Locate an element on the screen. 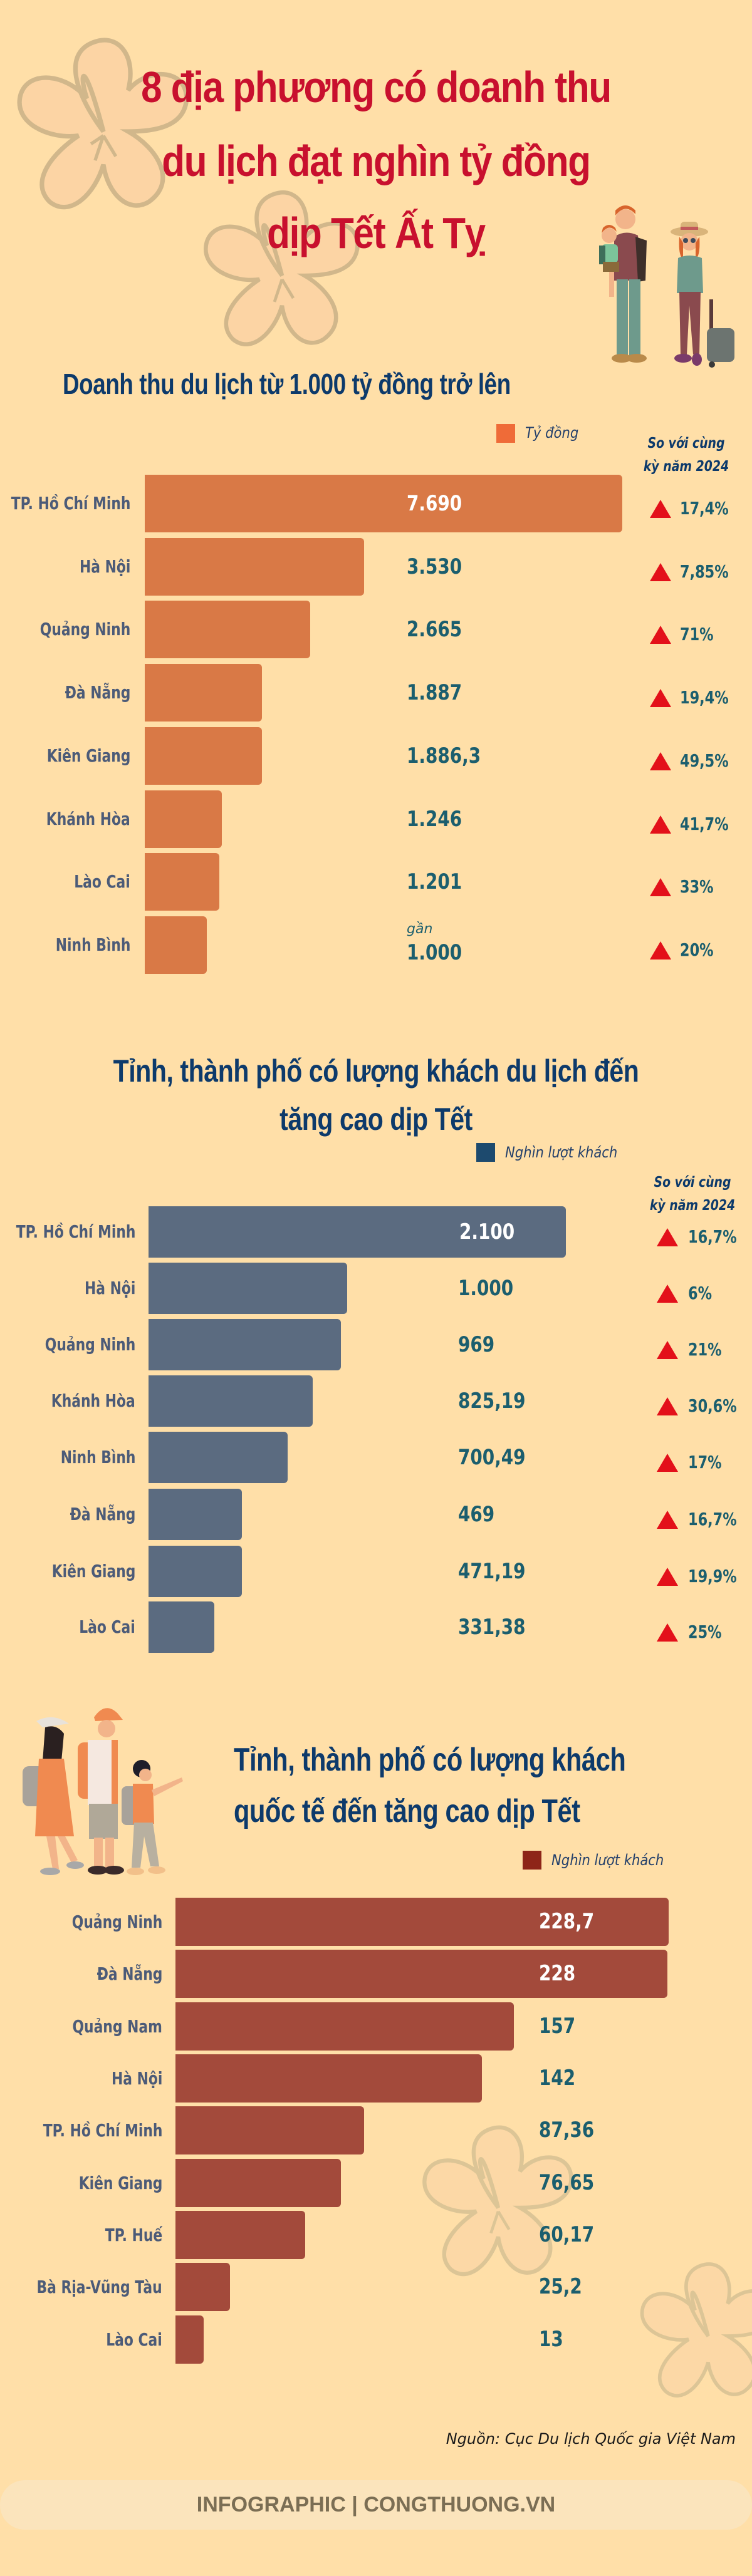  bar-row: TP. Hồ Chí Minh 2.100 16,7% is located at coordinates (376, 1232).